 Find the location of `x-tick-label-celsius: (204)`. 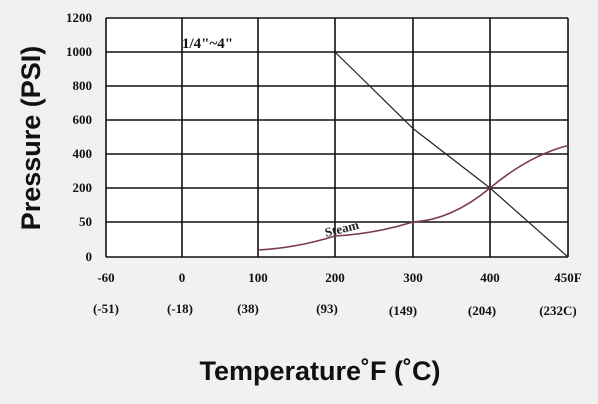

x-tick-label-celsius: (204) is located at coordinates (482, 310).